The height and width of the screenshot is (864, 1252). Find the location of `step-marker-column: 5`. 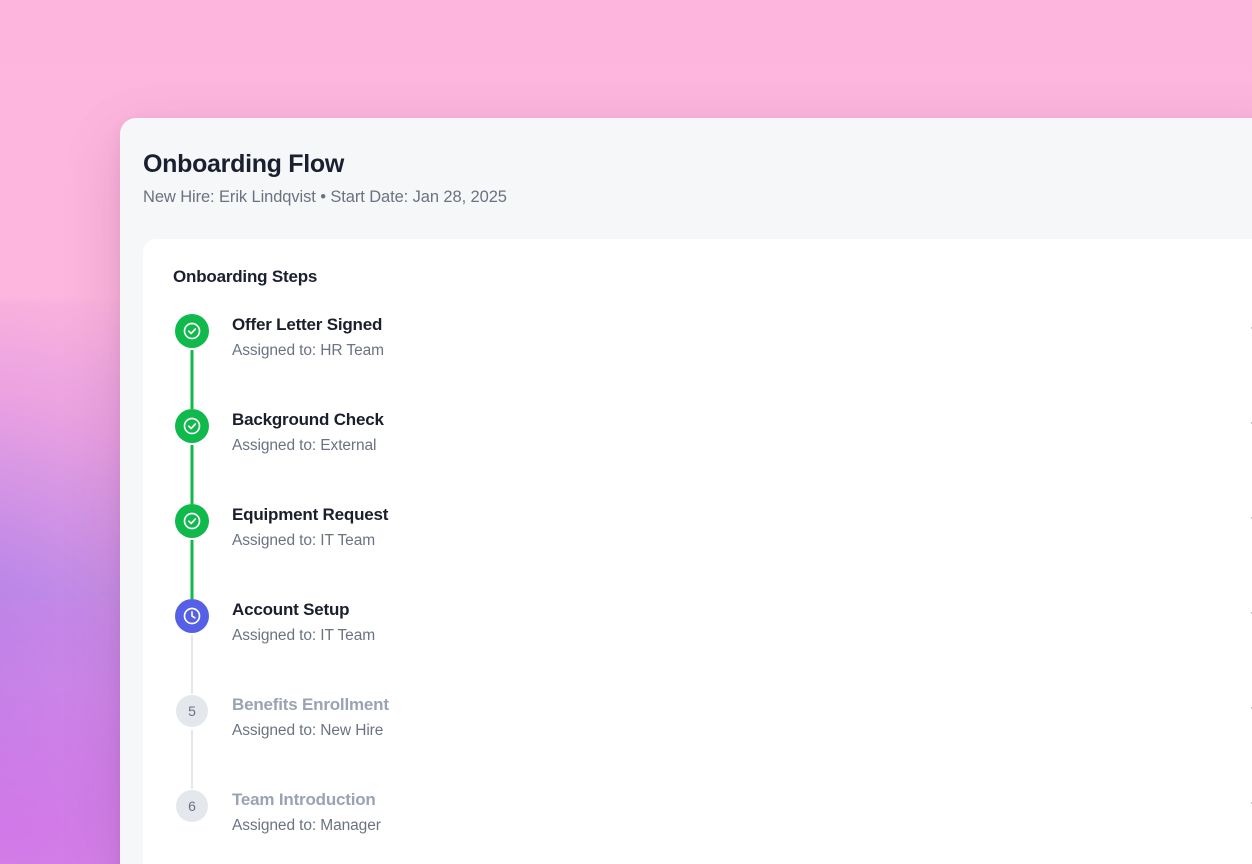

step-marker-column: 5 is located at coordinates (192, 741).